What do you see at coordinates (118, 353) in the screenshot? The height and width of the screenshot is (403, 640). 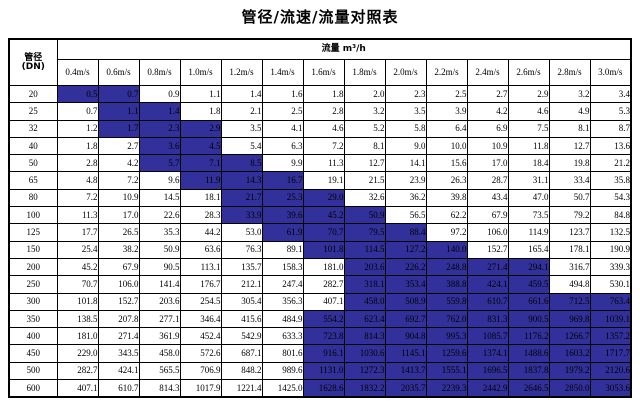 I see `value-cell: 343.5` at bounding box center [118, 353].